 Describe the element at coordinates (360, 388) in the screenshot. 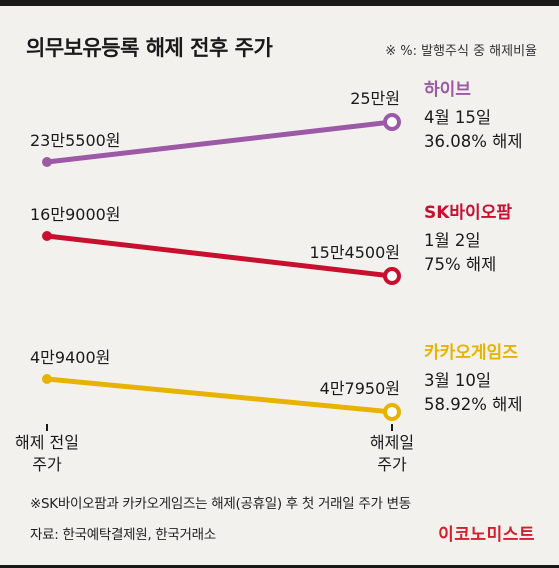

I see `end-value-label-3: 4만7950원` at that location.